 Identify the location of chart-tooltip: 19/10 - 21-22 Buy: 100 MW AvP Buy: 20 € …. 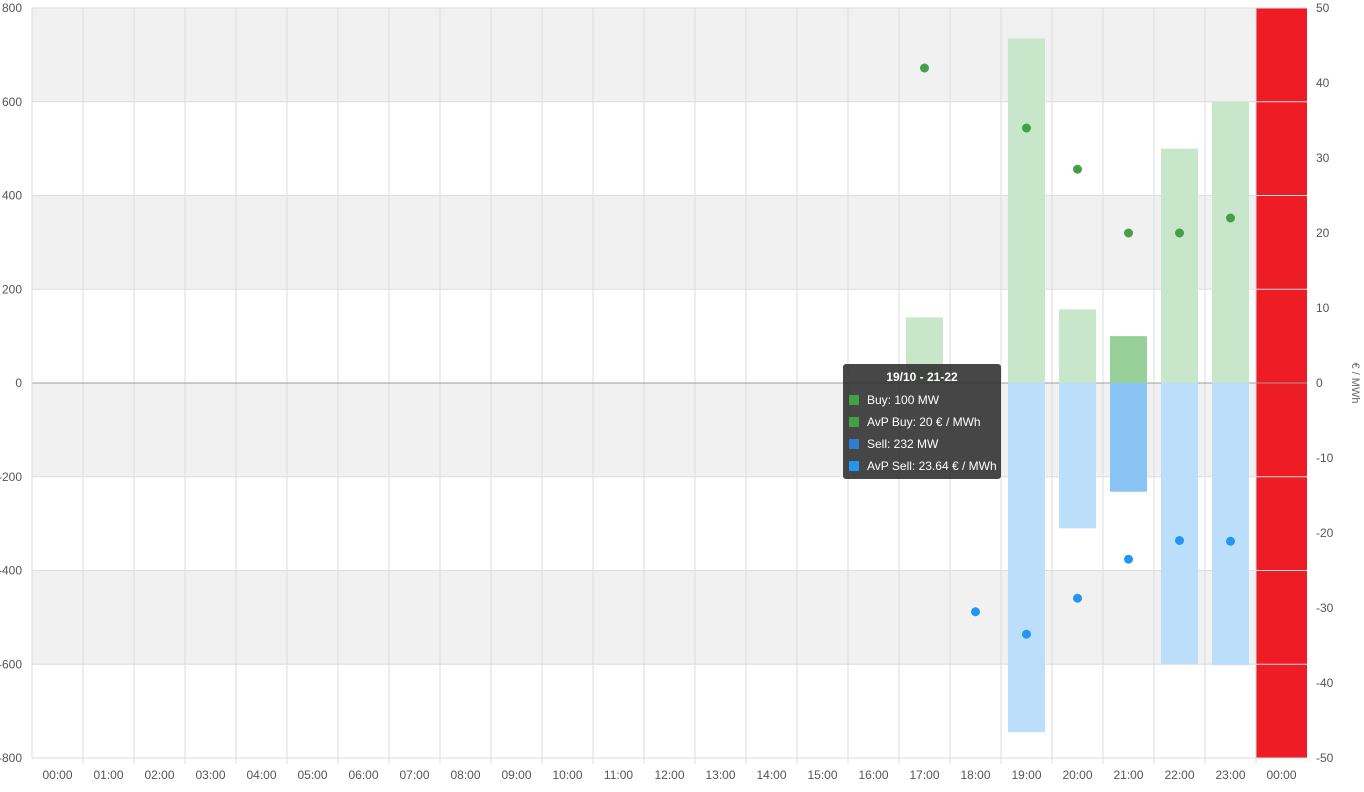
(922, 421).